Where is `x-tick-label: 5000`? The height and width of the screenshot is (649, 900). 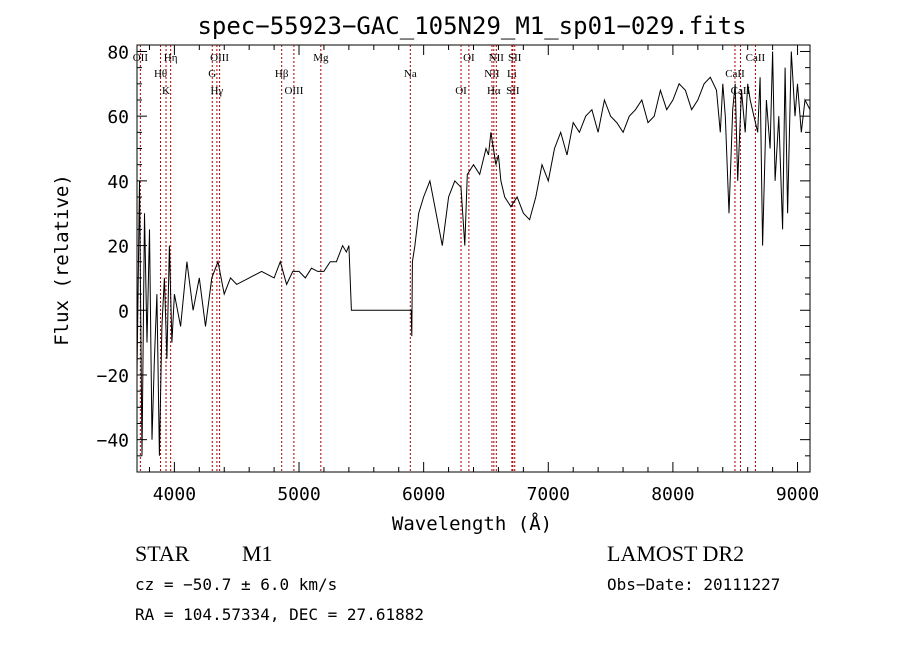 x-tick-label: 5000 is located at coordinates (298, 494).